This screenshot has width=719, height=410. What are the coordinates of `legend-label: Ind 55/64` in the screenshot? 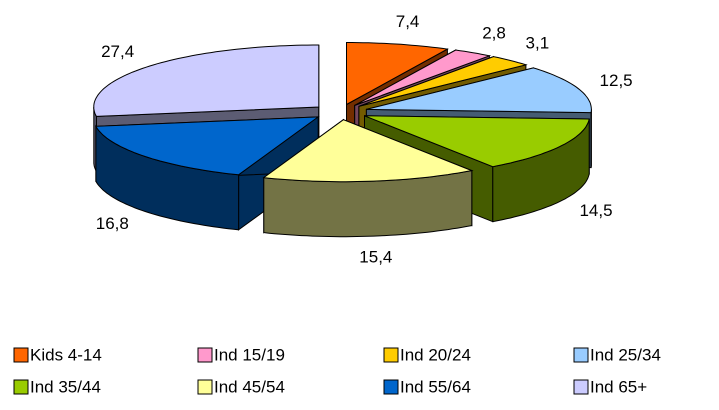 It's located at (435, 386).